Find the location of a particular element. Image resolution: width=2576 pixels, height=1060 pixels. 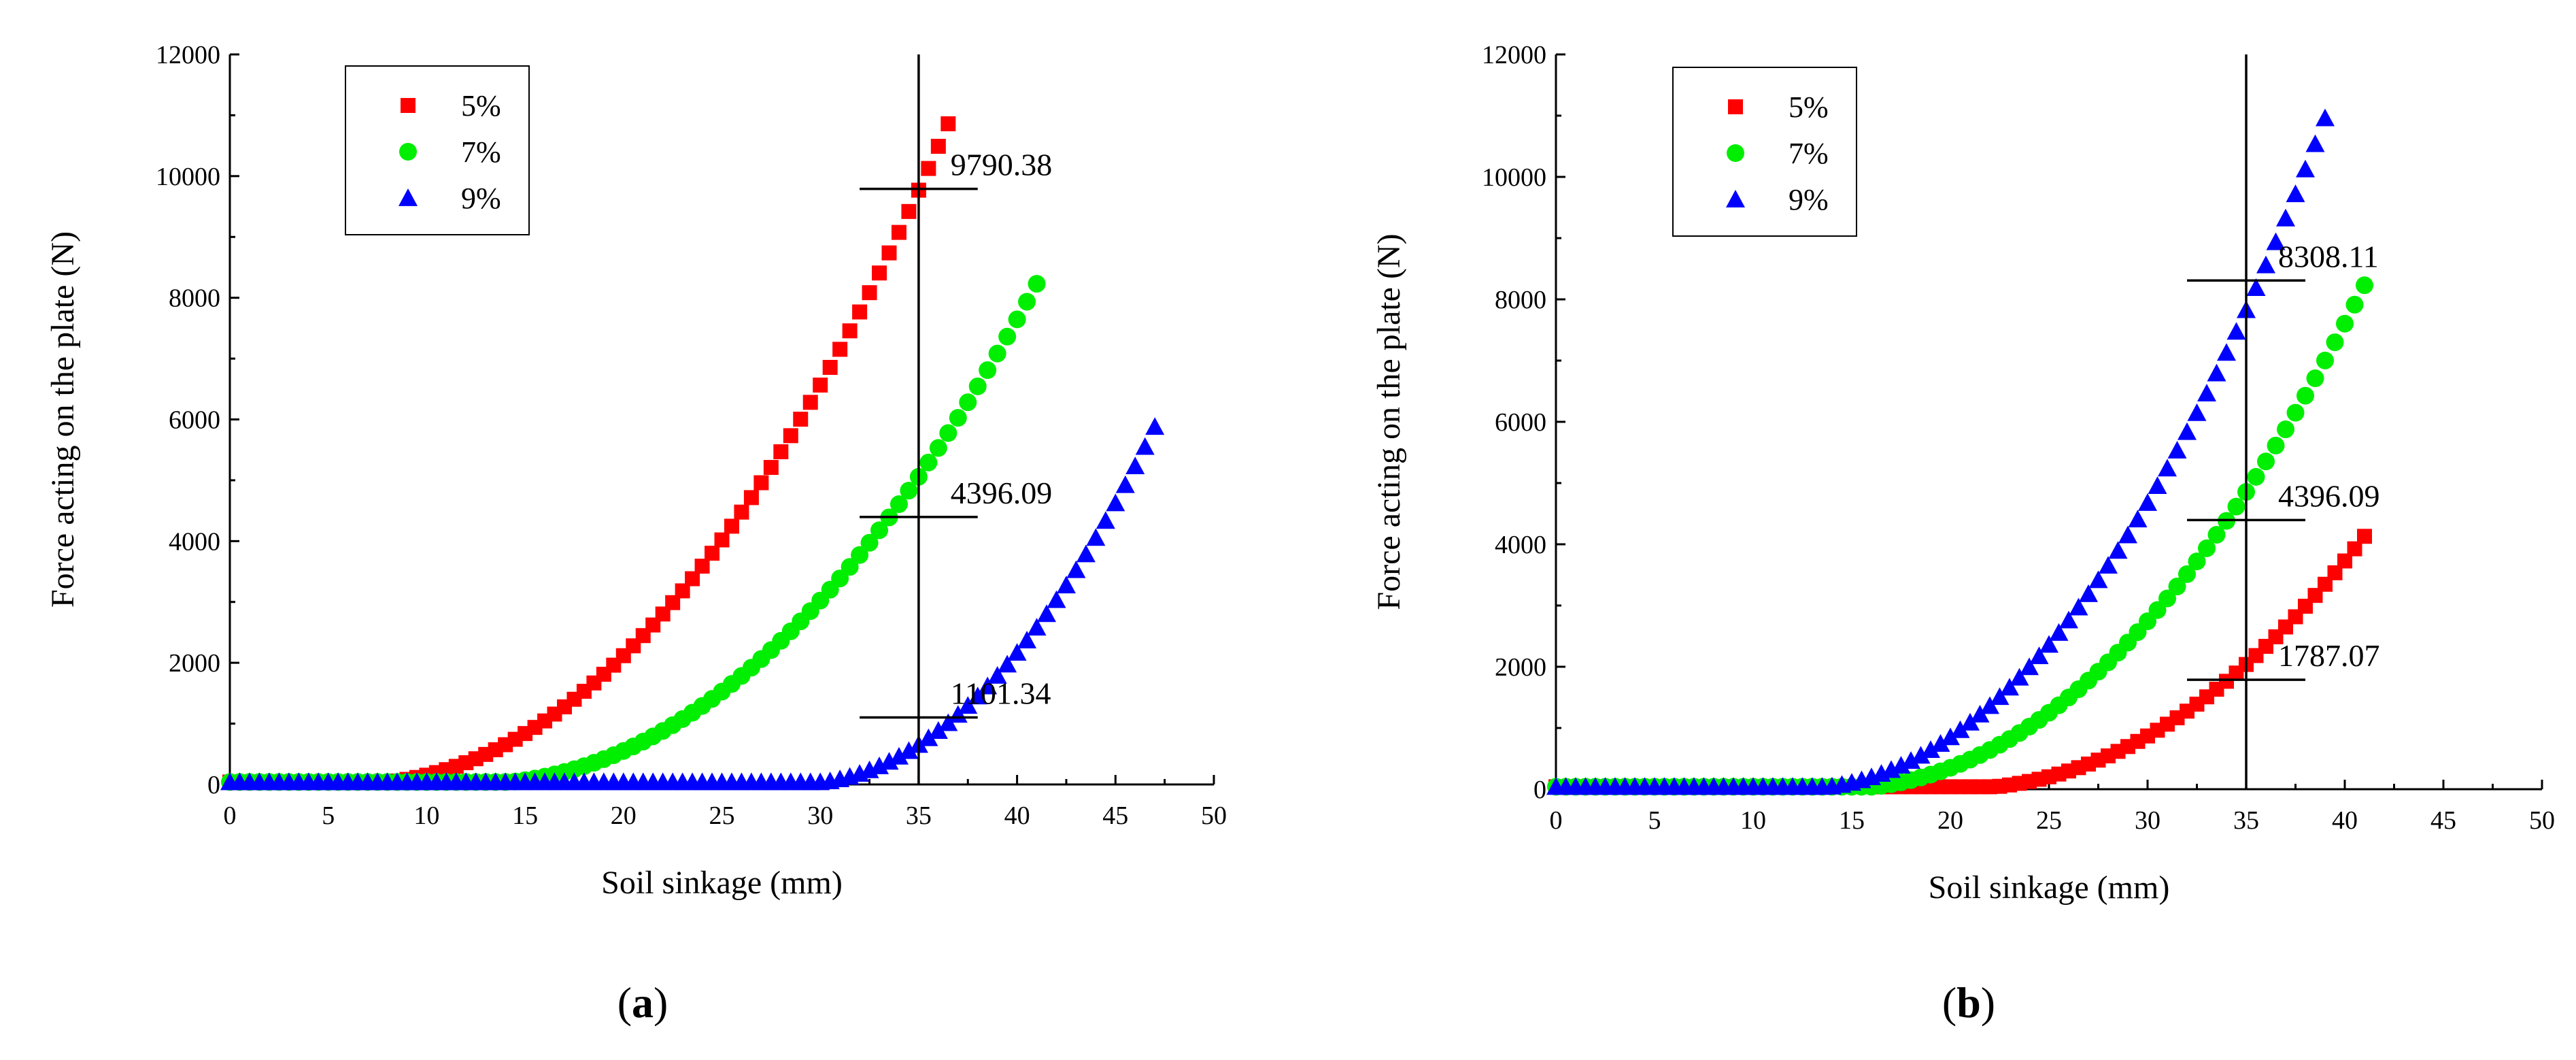

annotation-label: 9790.38 is located at coordinates (1002, 165).